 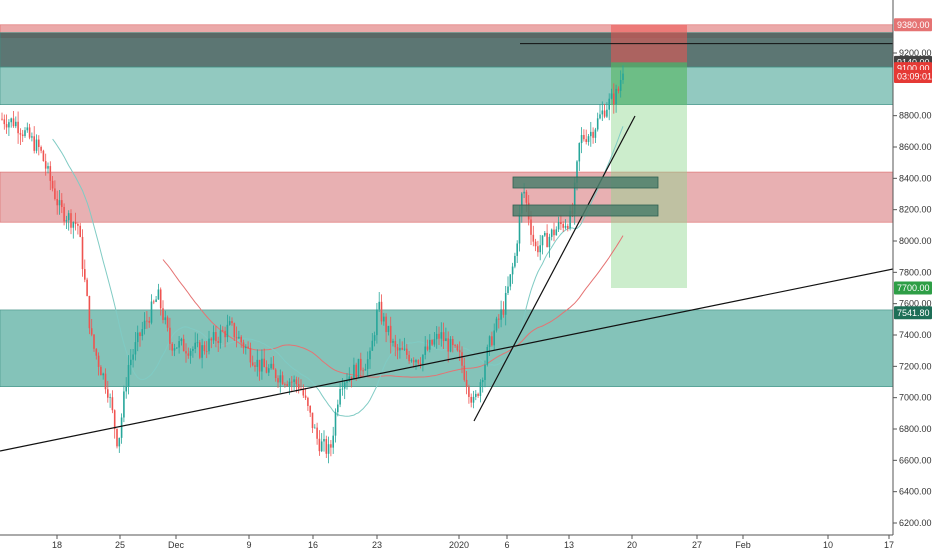 What do you see at coordinates (248, 545) in the screenshot?
I see `time-tick-label: 9` at bounding box center [248, 545].